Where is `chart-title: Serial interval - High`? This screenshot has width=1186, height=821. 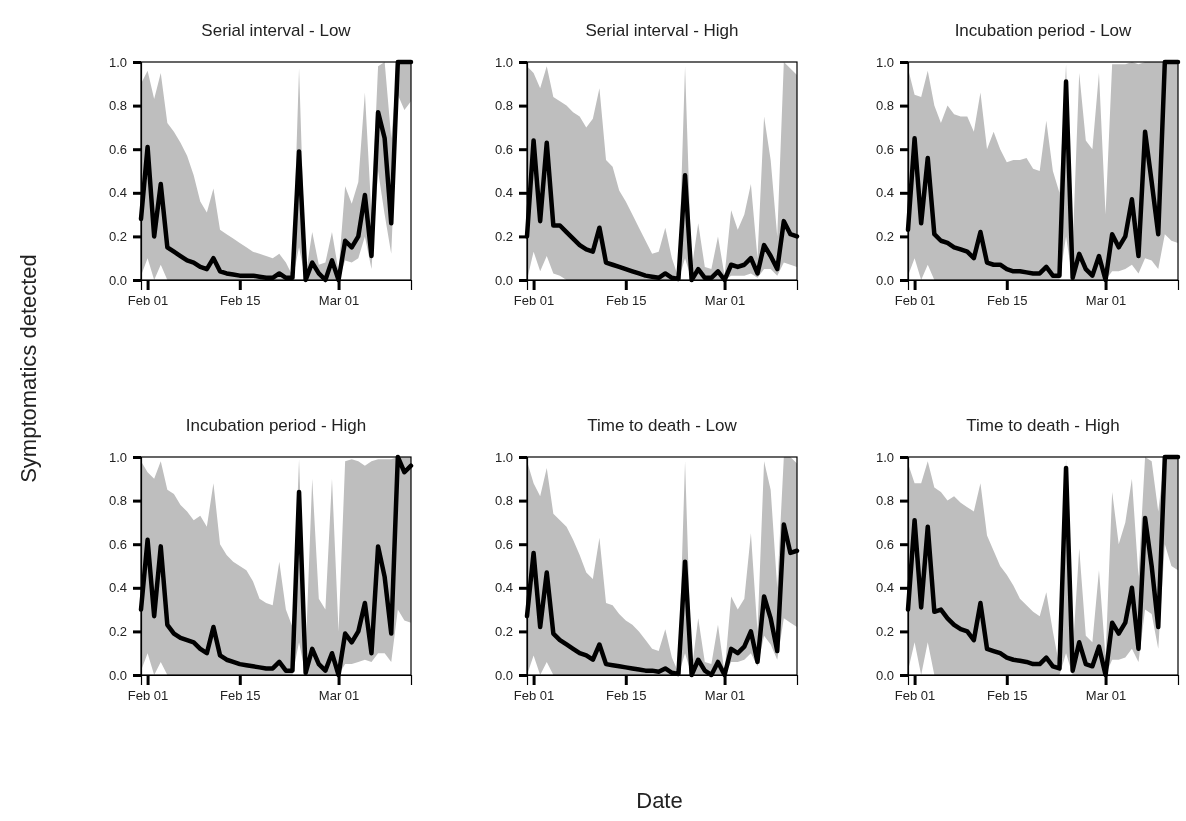 chart-title: Serial interval - High is located at coordinates (662, 30).